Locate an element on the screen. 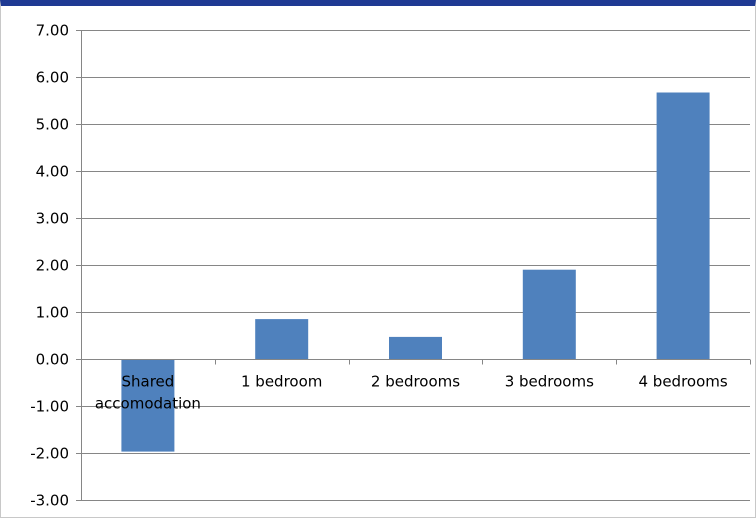 The image size is (756, 518). category-label-line: 3 bedrooms is located at coordinates (549, 382).